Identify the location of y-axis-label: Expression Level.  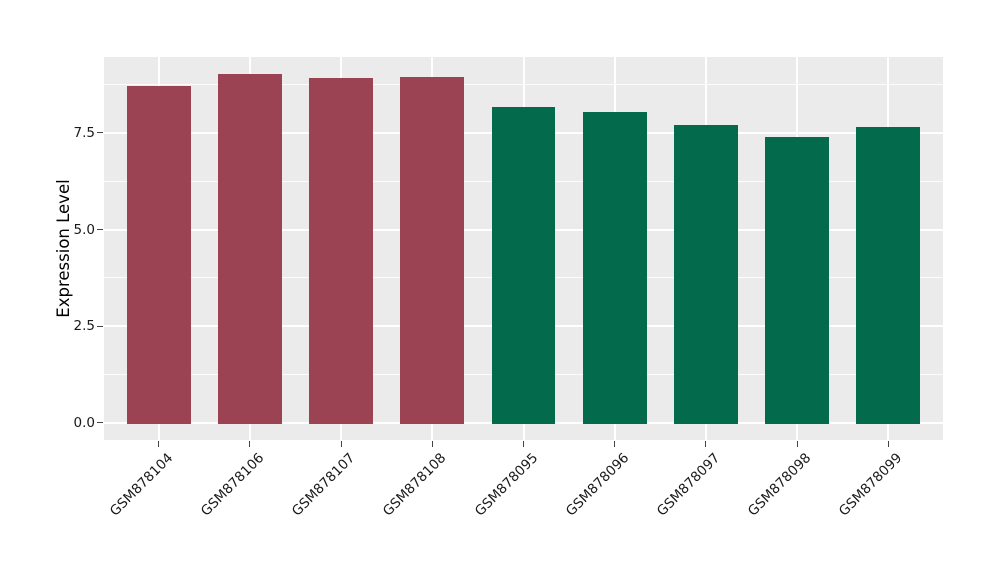
(63, 248).